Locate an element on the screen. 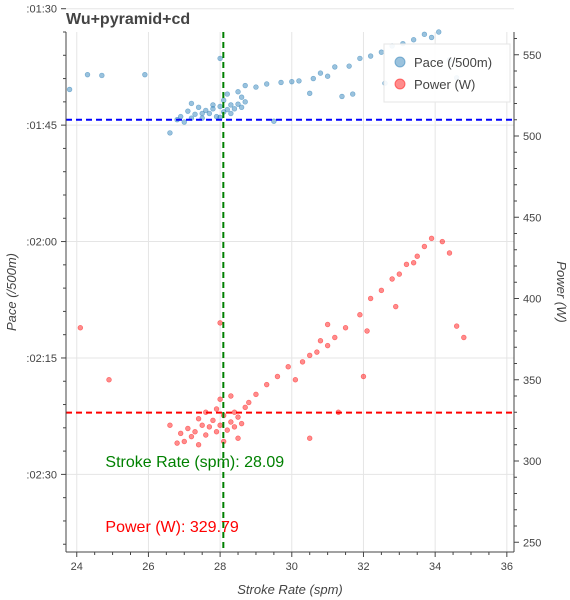 Image resolution: width=570 pixels, height=600 pixels. y-left-tick-label: :02:00 is located at coordinates (41, 243).